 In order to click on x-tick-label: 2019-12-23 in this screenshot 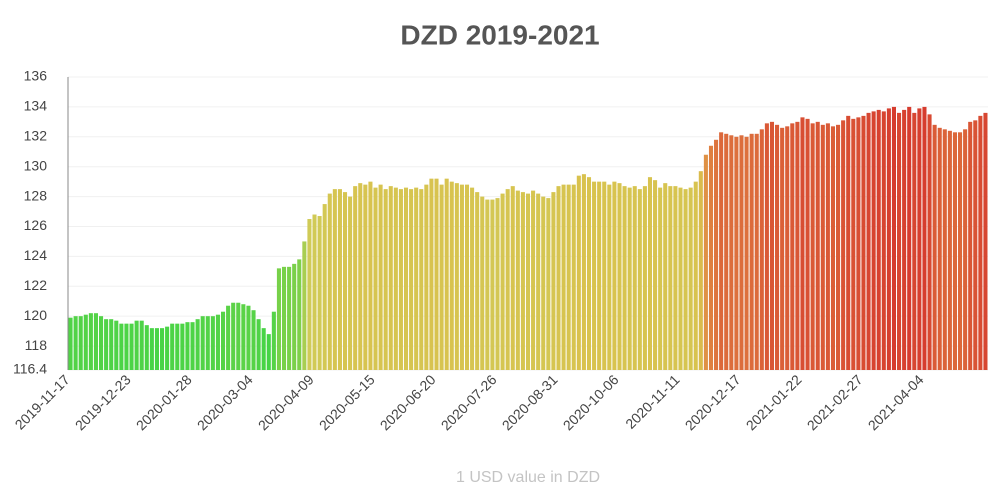, I will do `click(103, 402)`.